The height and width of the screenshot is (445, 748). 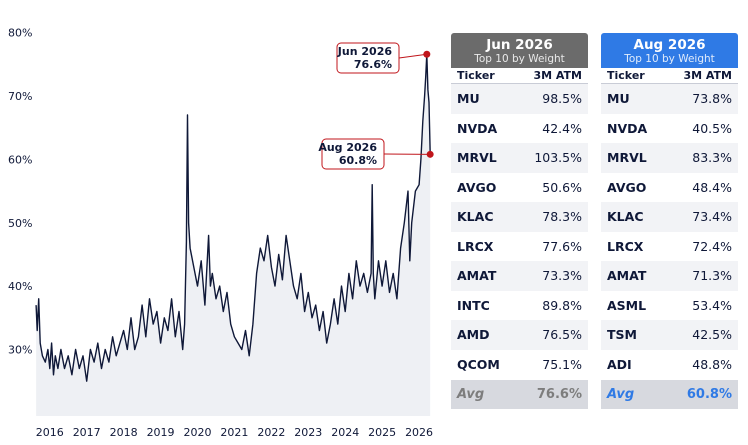 What do you see at coordinates (345, 432) in the screenshot?
I see `x-tick-label: 2024` at bounding box center [345, 432].